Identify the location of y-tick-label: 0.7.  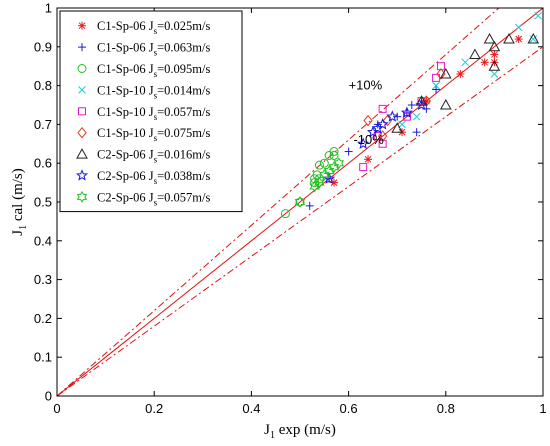
(43, 124).